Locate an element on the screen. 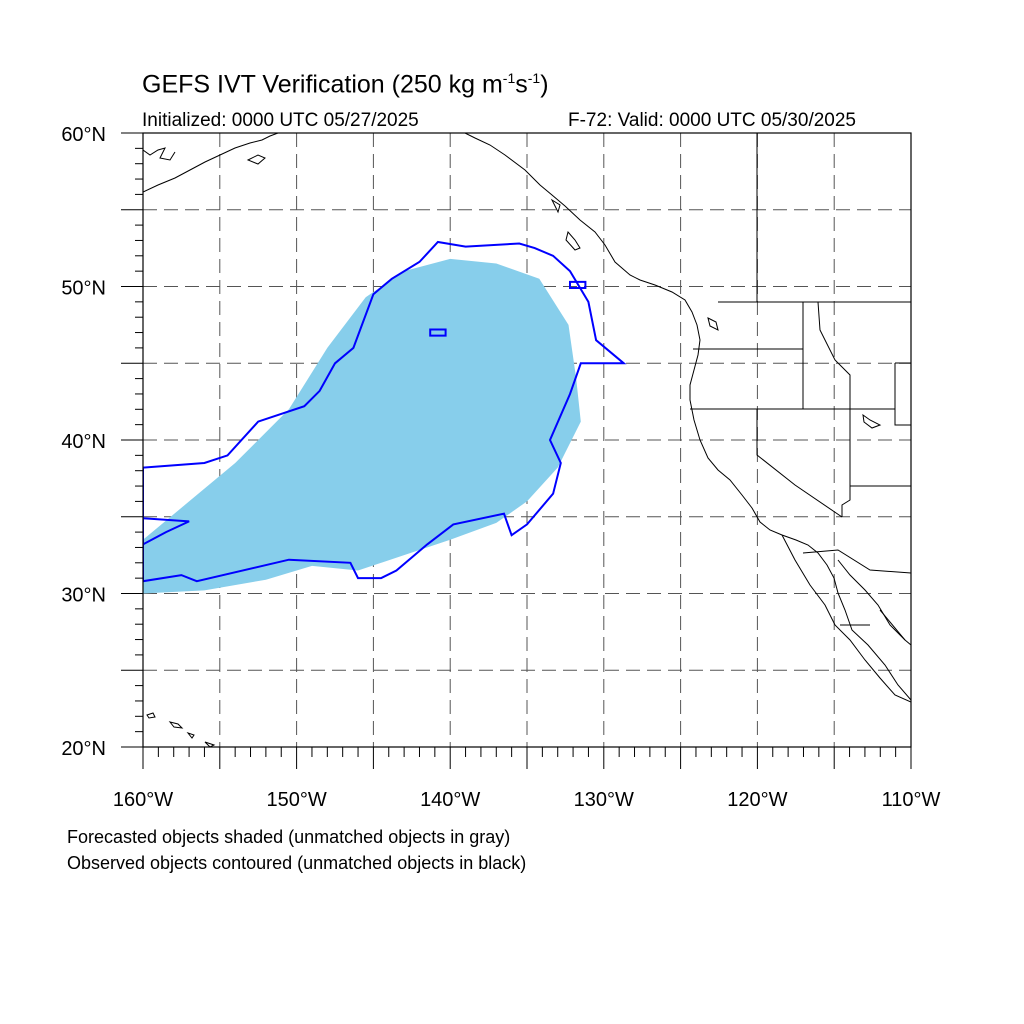 The width and height of the screenshot is (1024, 1024). longitude-label: 110°W is located at coordinates (911, 800).